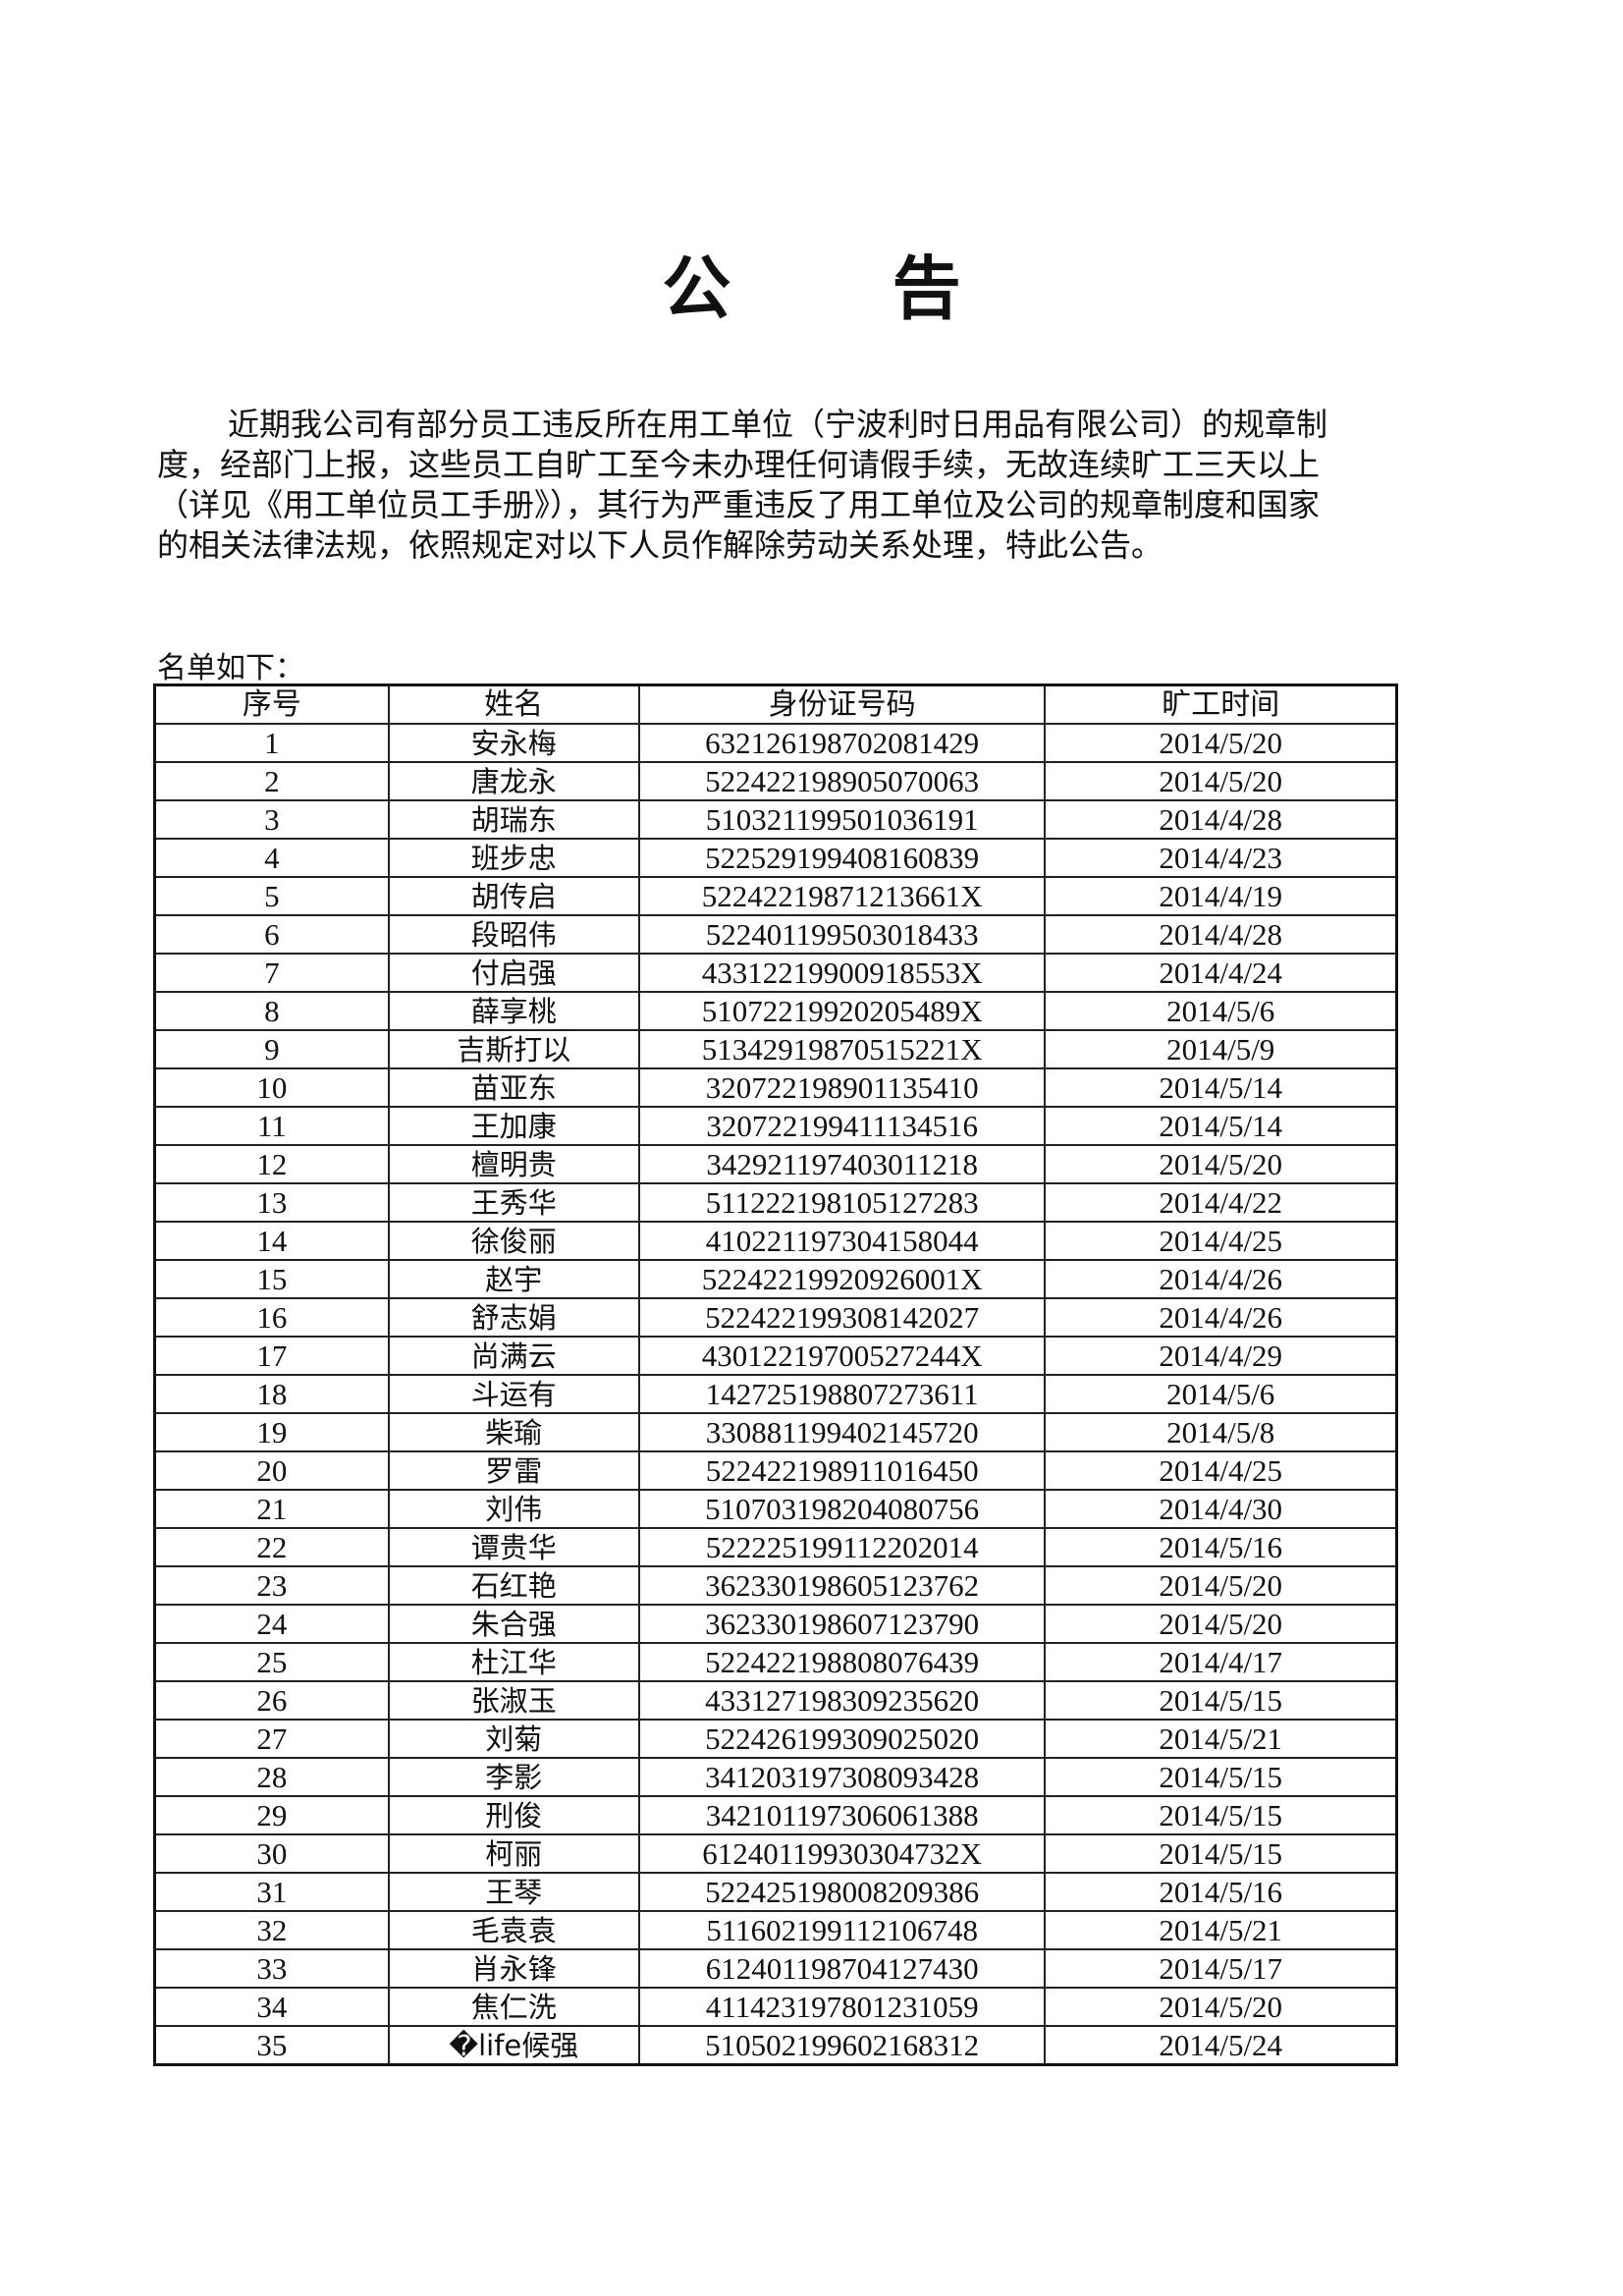  Describe the element at coordinates (514, 1624) in the screenshot. I see `cell-name: 朱合强` at that location.